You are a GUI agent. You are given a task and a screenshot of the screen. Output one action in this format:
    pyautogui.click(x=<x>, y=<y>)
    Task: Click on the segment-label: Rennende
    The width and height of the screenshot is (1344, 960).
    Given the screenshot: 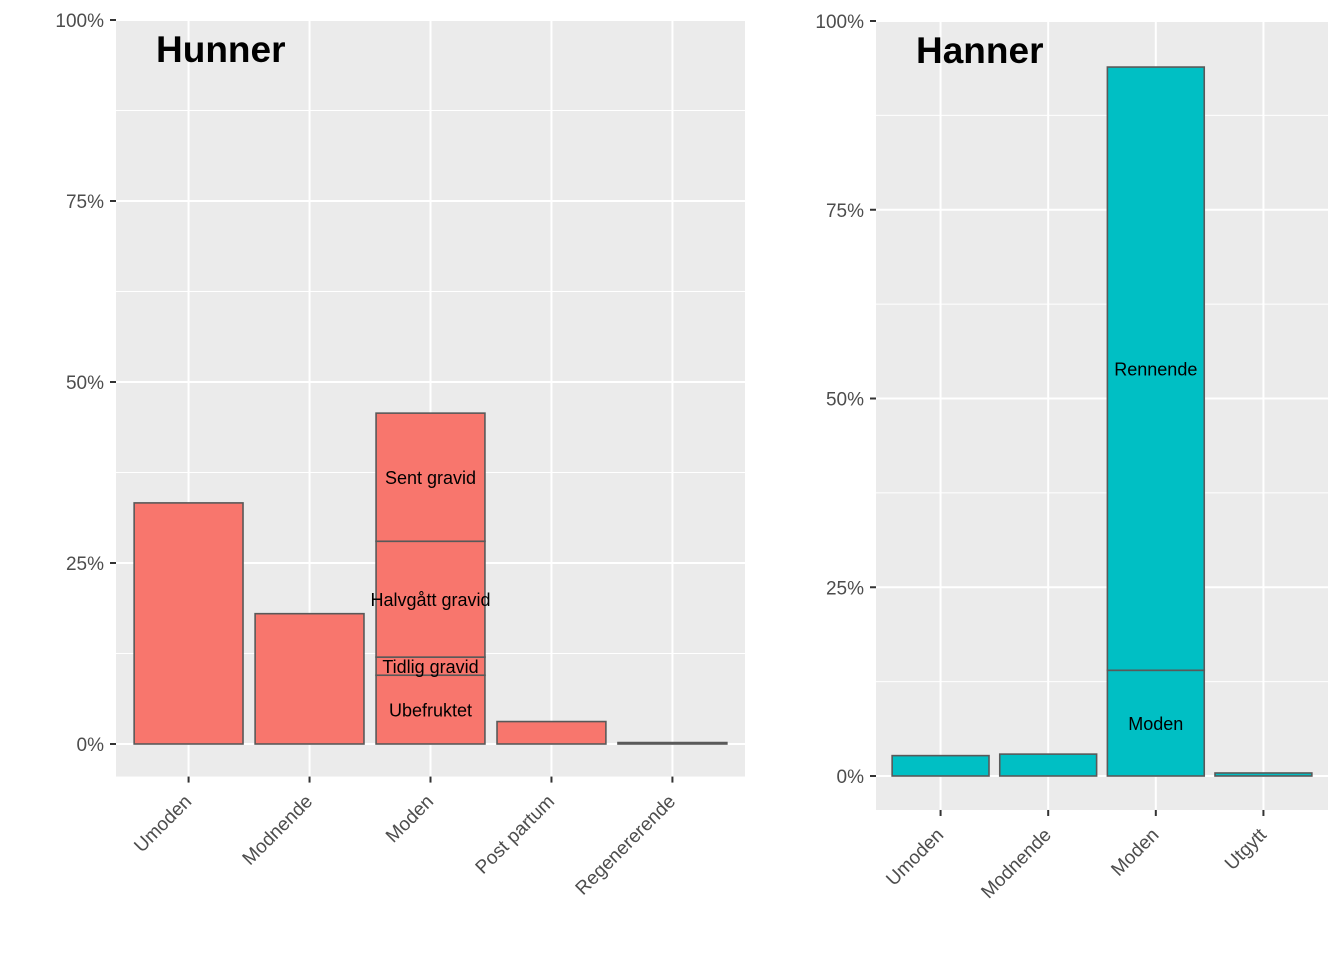 What is the action you would take?
    pyautogui.click(x=1155, y=370)
    